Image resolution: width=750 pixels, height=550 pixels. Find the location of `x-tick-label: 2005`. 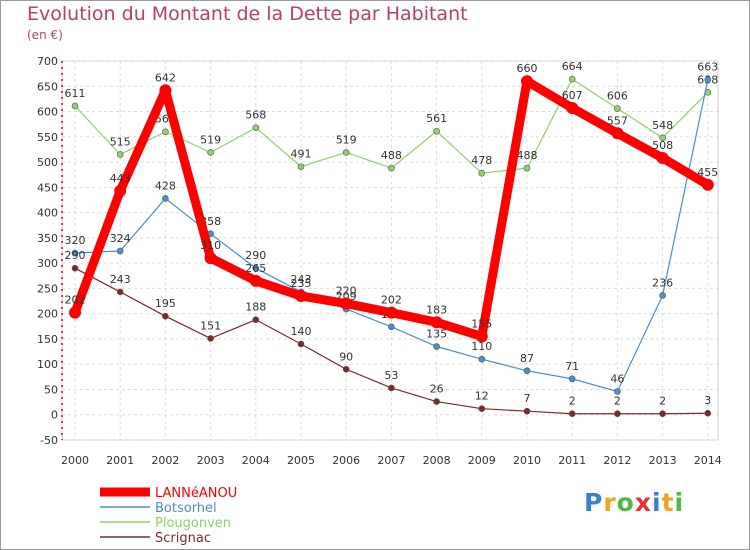

x-tick-label: 2005 is located at coordinates (301, 460).